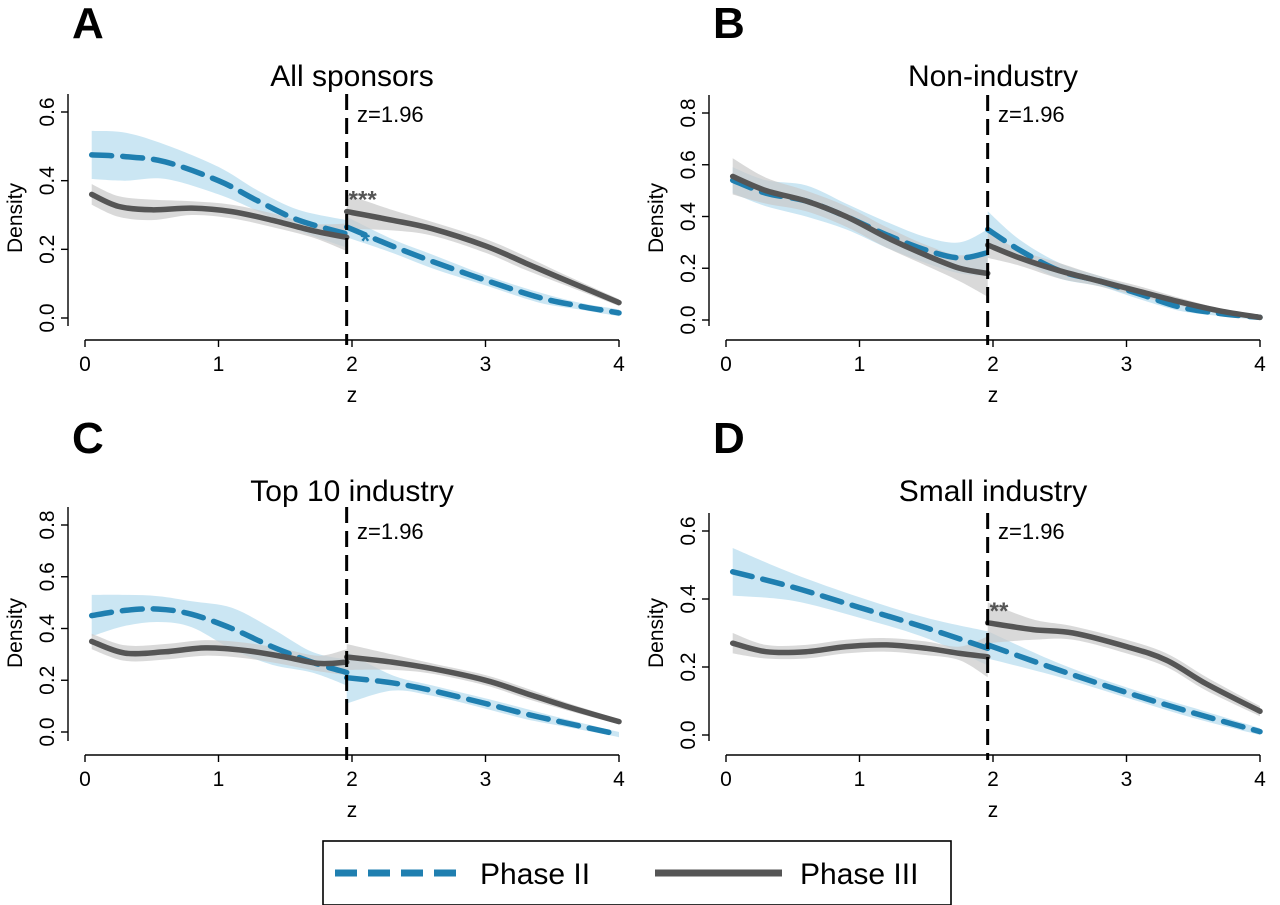 The image size is (1280, 905). I want to click on phase2-significance-marker: *, so click(366, 241).